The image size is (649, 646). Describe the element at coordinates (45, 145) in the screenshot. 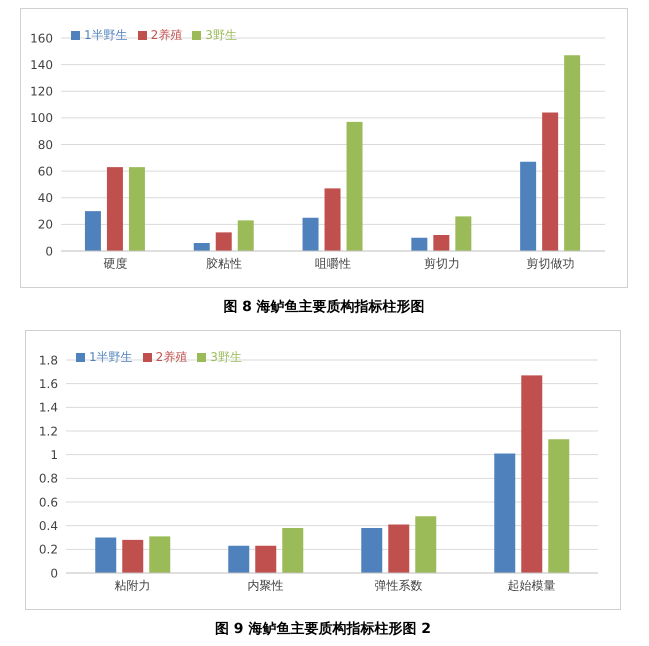

I see `y-tick-label: 80` at that location.